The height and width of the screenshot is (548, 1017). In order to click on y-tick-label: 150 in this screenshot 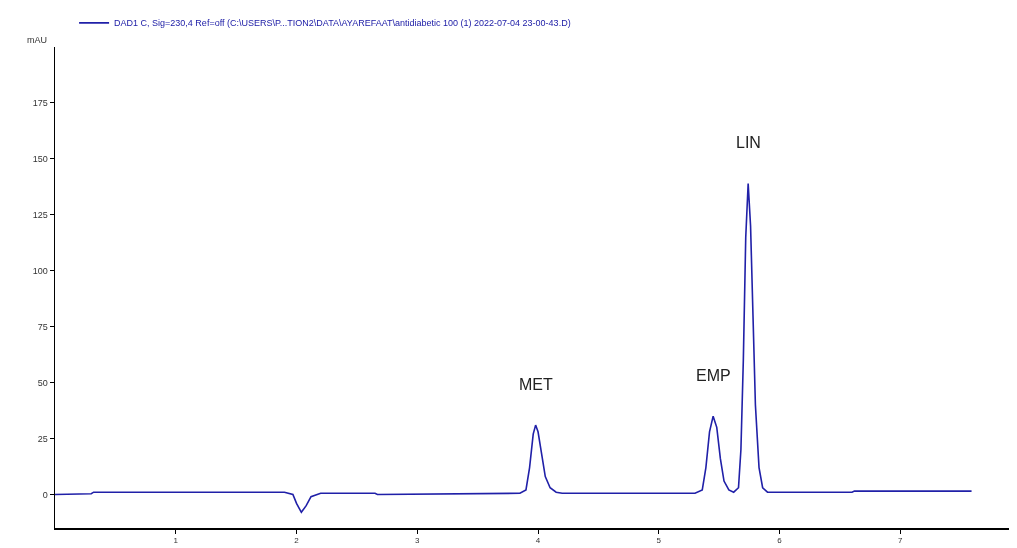, I will do `click(40, 159)`.